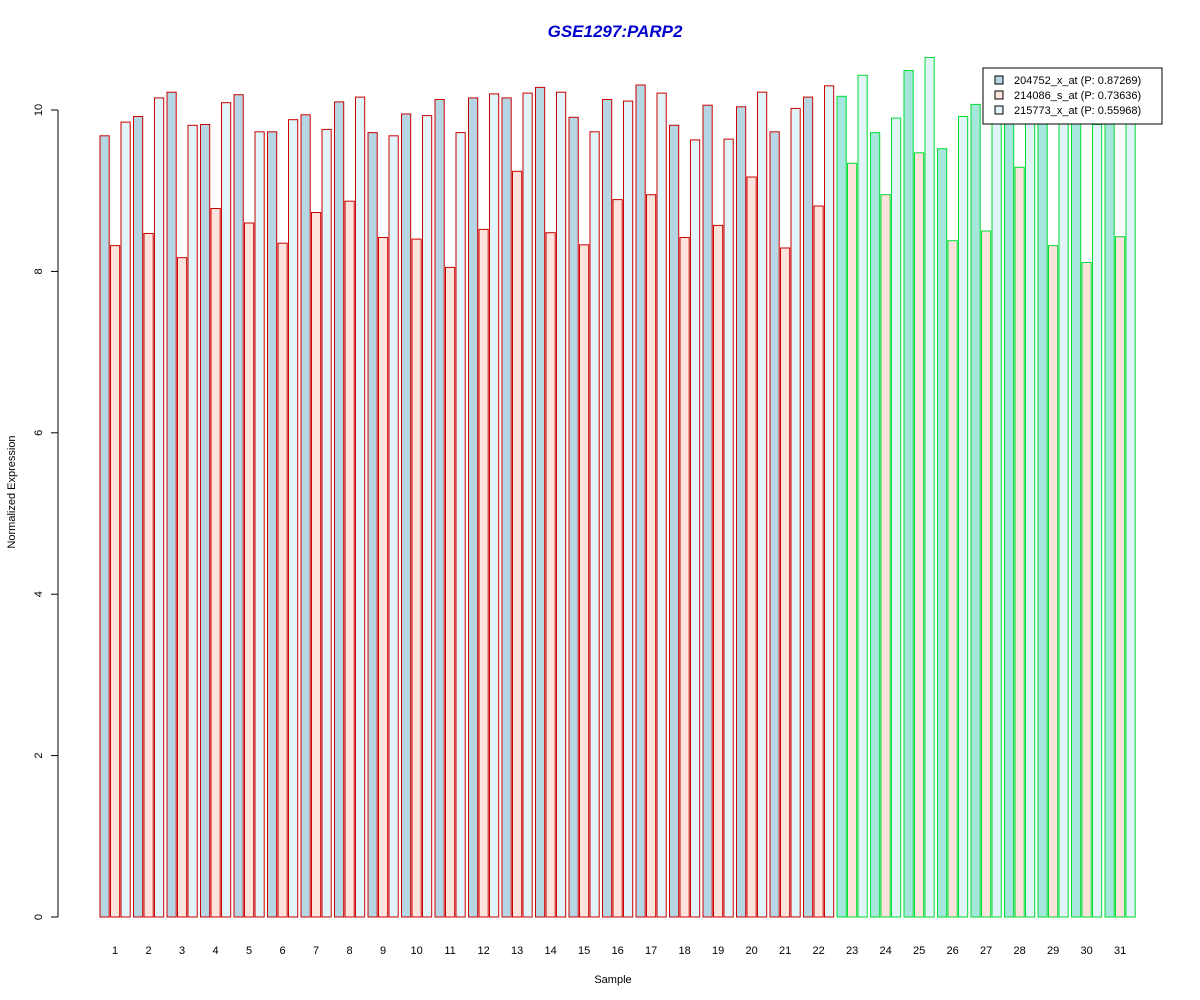 The width and height of the screenshot is (1200, 1000). What do you see at coordinates (39, 110) in the screenshot?
I see `y-tick-label: 10` at bounding box center [39, 110].